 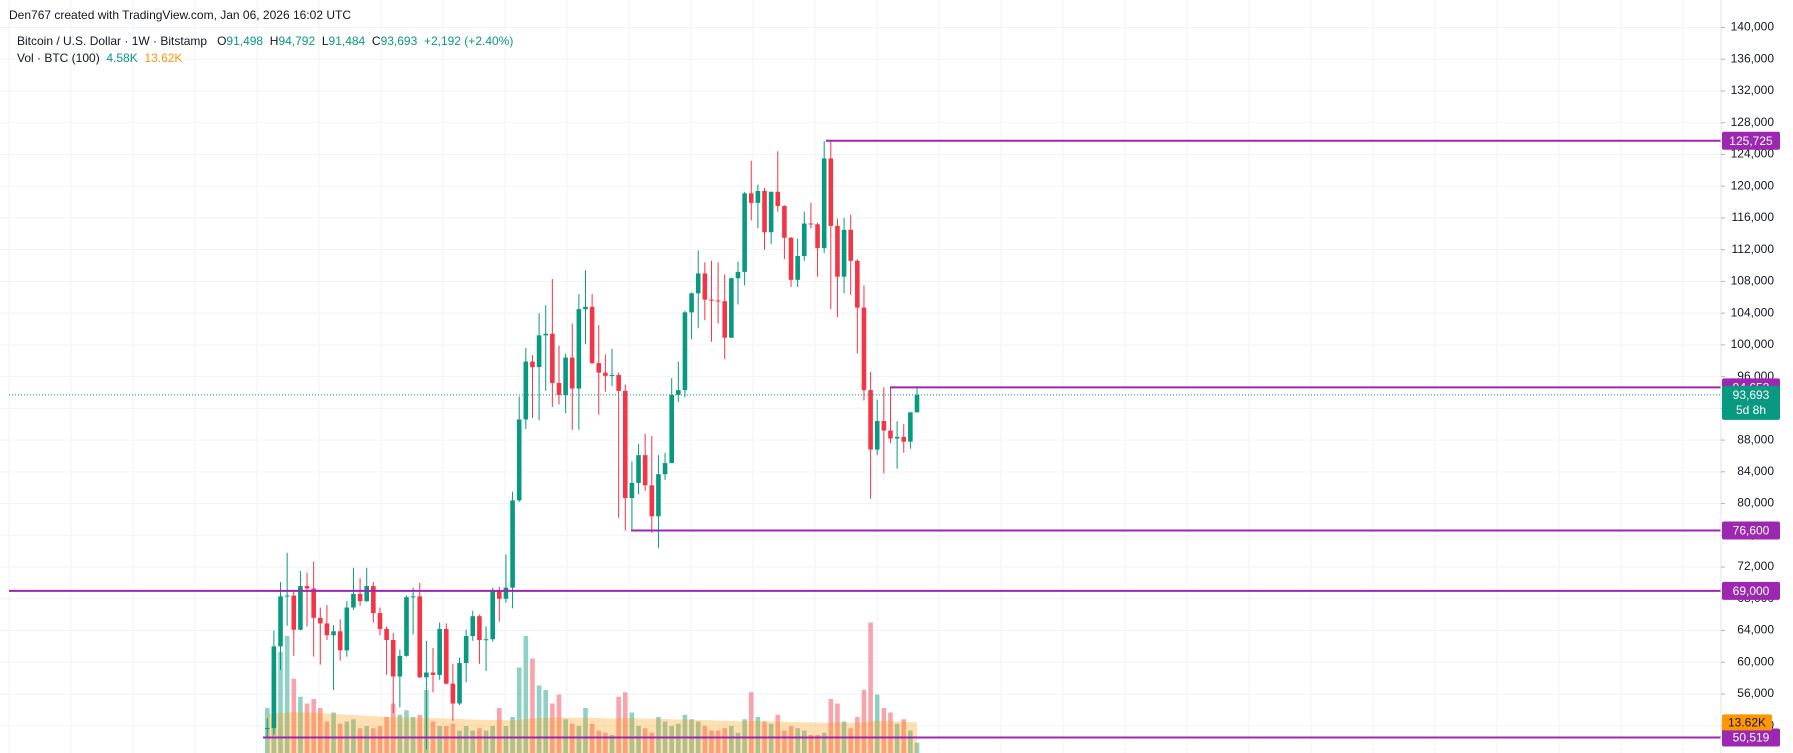 What do you see at coordinates (1753, 154) in the screenshot?
I see `y-tick-label: 124,000` at bounding box center [1753, 154].